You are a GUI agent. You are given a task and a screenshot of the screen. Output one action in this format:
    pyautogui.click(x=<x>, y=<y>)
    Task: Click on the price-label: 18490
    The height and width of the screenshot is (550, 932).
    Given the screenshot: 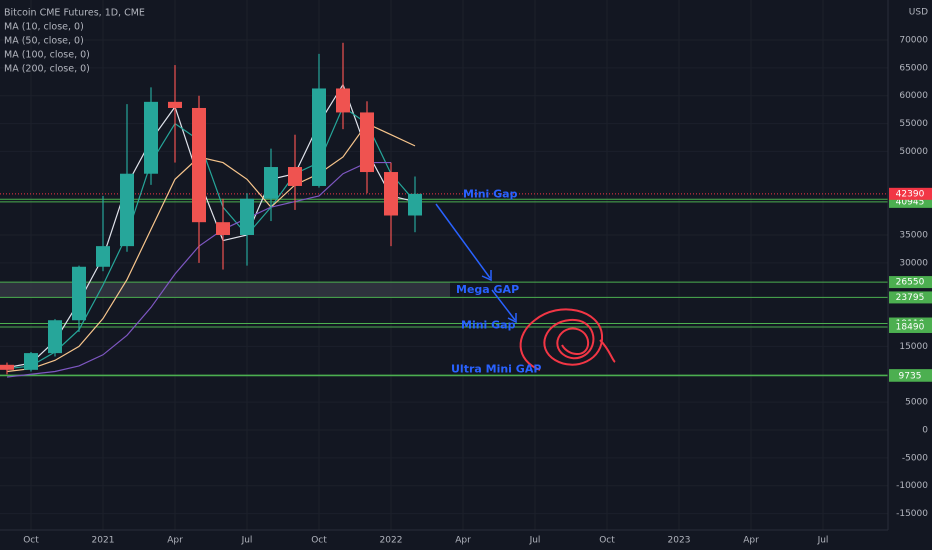 What is the action you would take?
    pyautogui.click(x=910, y=327)
    